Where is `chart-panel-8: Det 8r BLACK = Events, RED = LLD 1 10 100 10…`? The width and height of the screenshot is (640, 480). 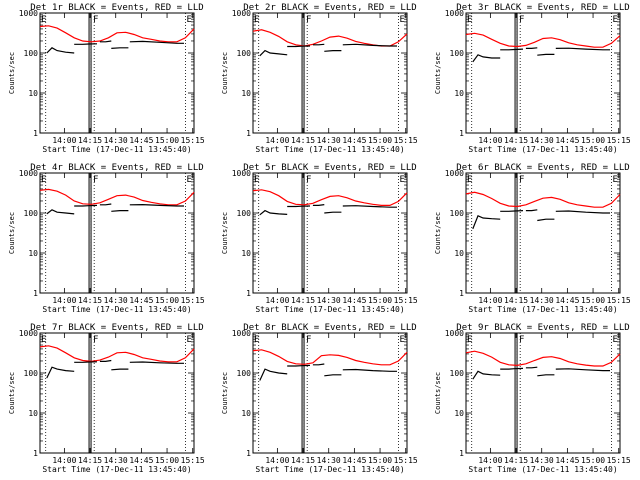
chart-panel-8: Det 8r BLACK = Events, RED = LLD 1 10 100 10… is located at coordinates (319, 398).